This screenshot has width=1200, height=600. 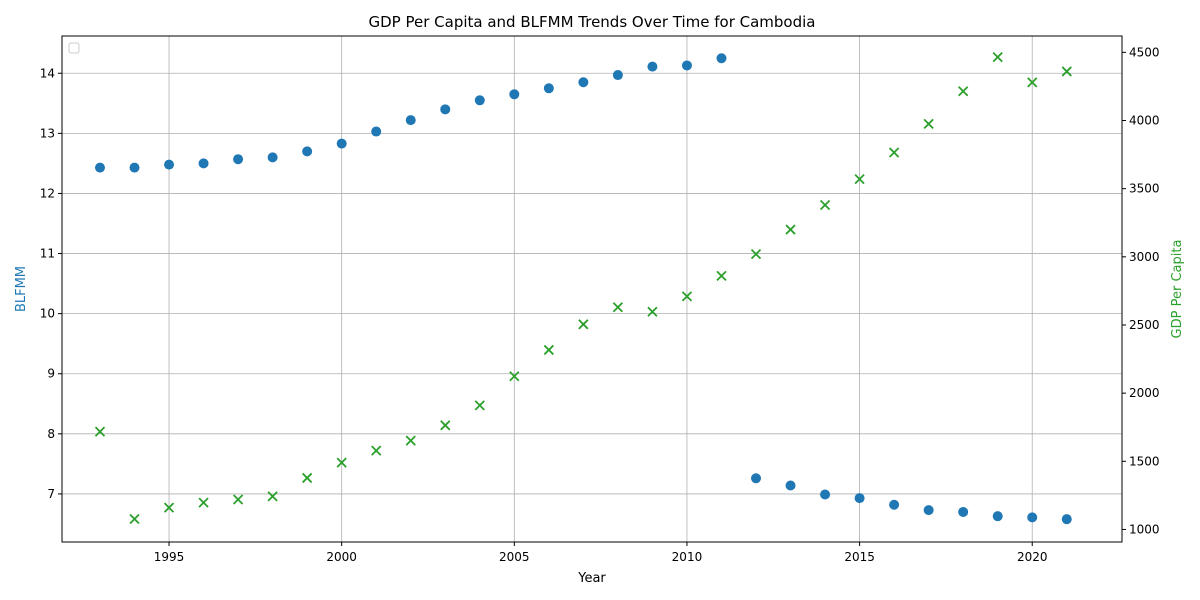 What do you see at coordinates (47, 254) in the screenshot?
I see `y-left-tick-label: 11` at bounding box center [47, 254].